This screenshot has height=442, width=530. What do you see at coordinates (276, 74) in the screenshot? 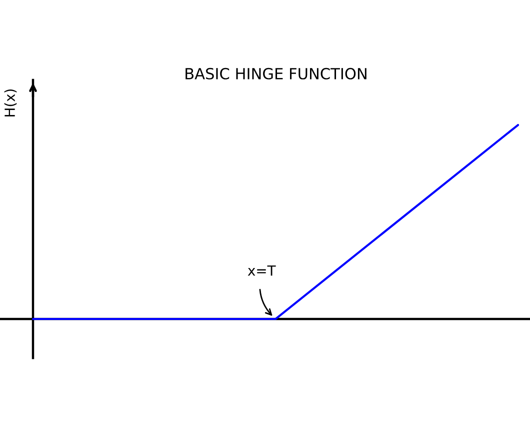
I see `chart-title: BASIC HINGE FUNCTION` at bounding box center [276, 74].